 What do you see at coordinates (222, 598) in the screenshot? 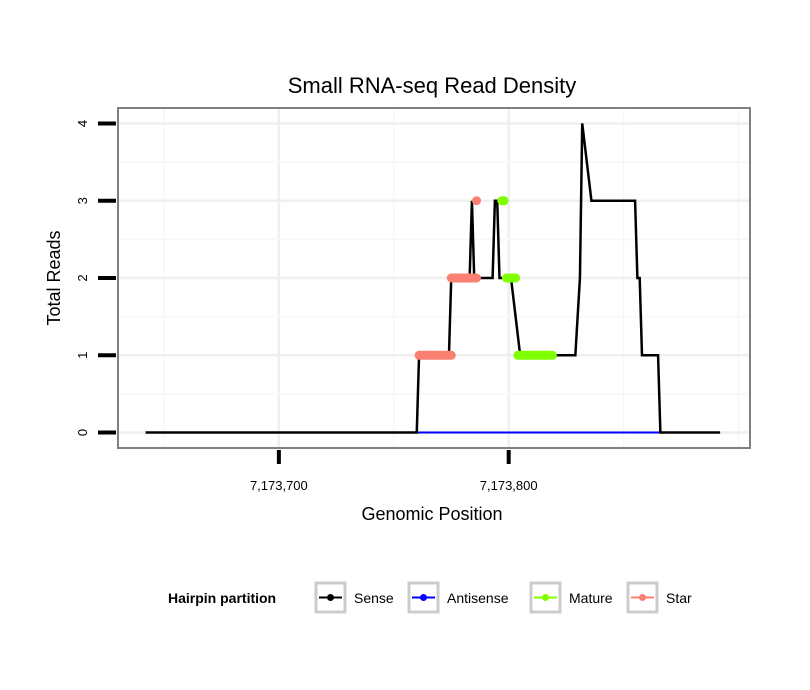
I see `legend-title: Hairpin partition` at bounding box center [222, 598].